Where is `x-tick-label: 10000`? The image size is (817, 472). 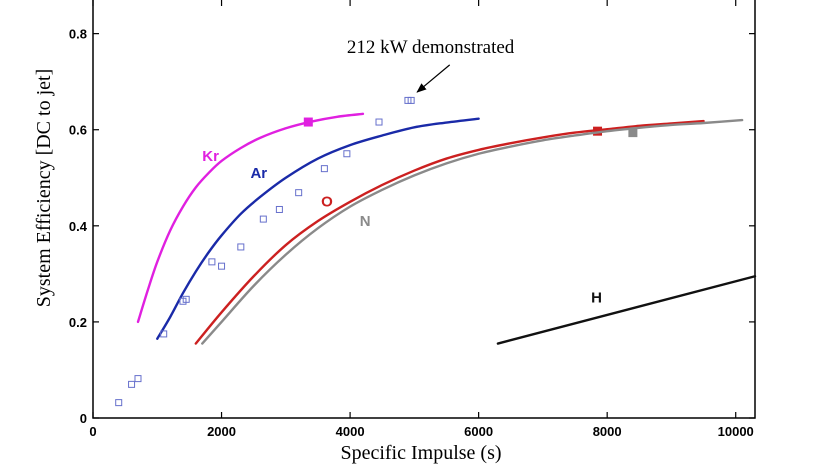 x-tick-label: 10000 is located at coordinates (736, 431).